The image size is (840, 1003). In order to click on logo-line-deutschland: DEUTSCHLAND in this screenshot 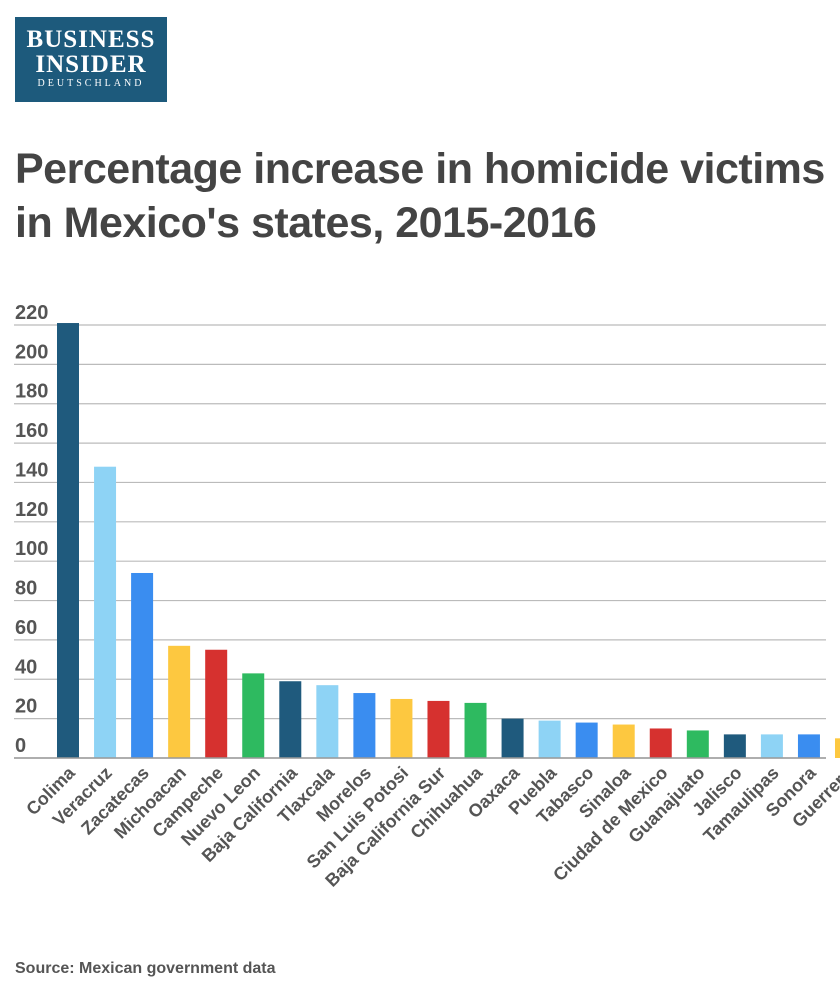, I will do `click(91, 83)`.